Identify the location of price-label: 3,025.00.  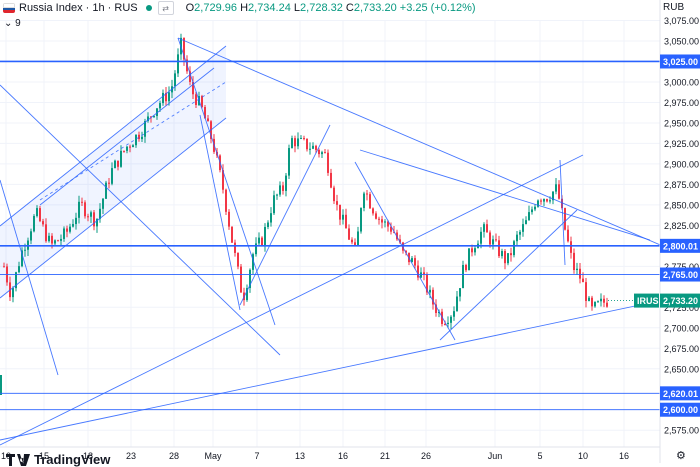
(680, 62).